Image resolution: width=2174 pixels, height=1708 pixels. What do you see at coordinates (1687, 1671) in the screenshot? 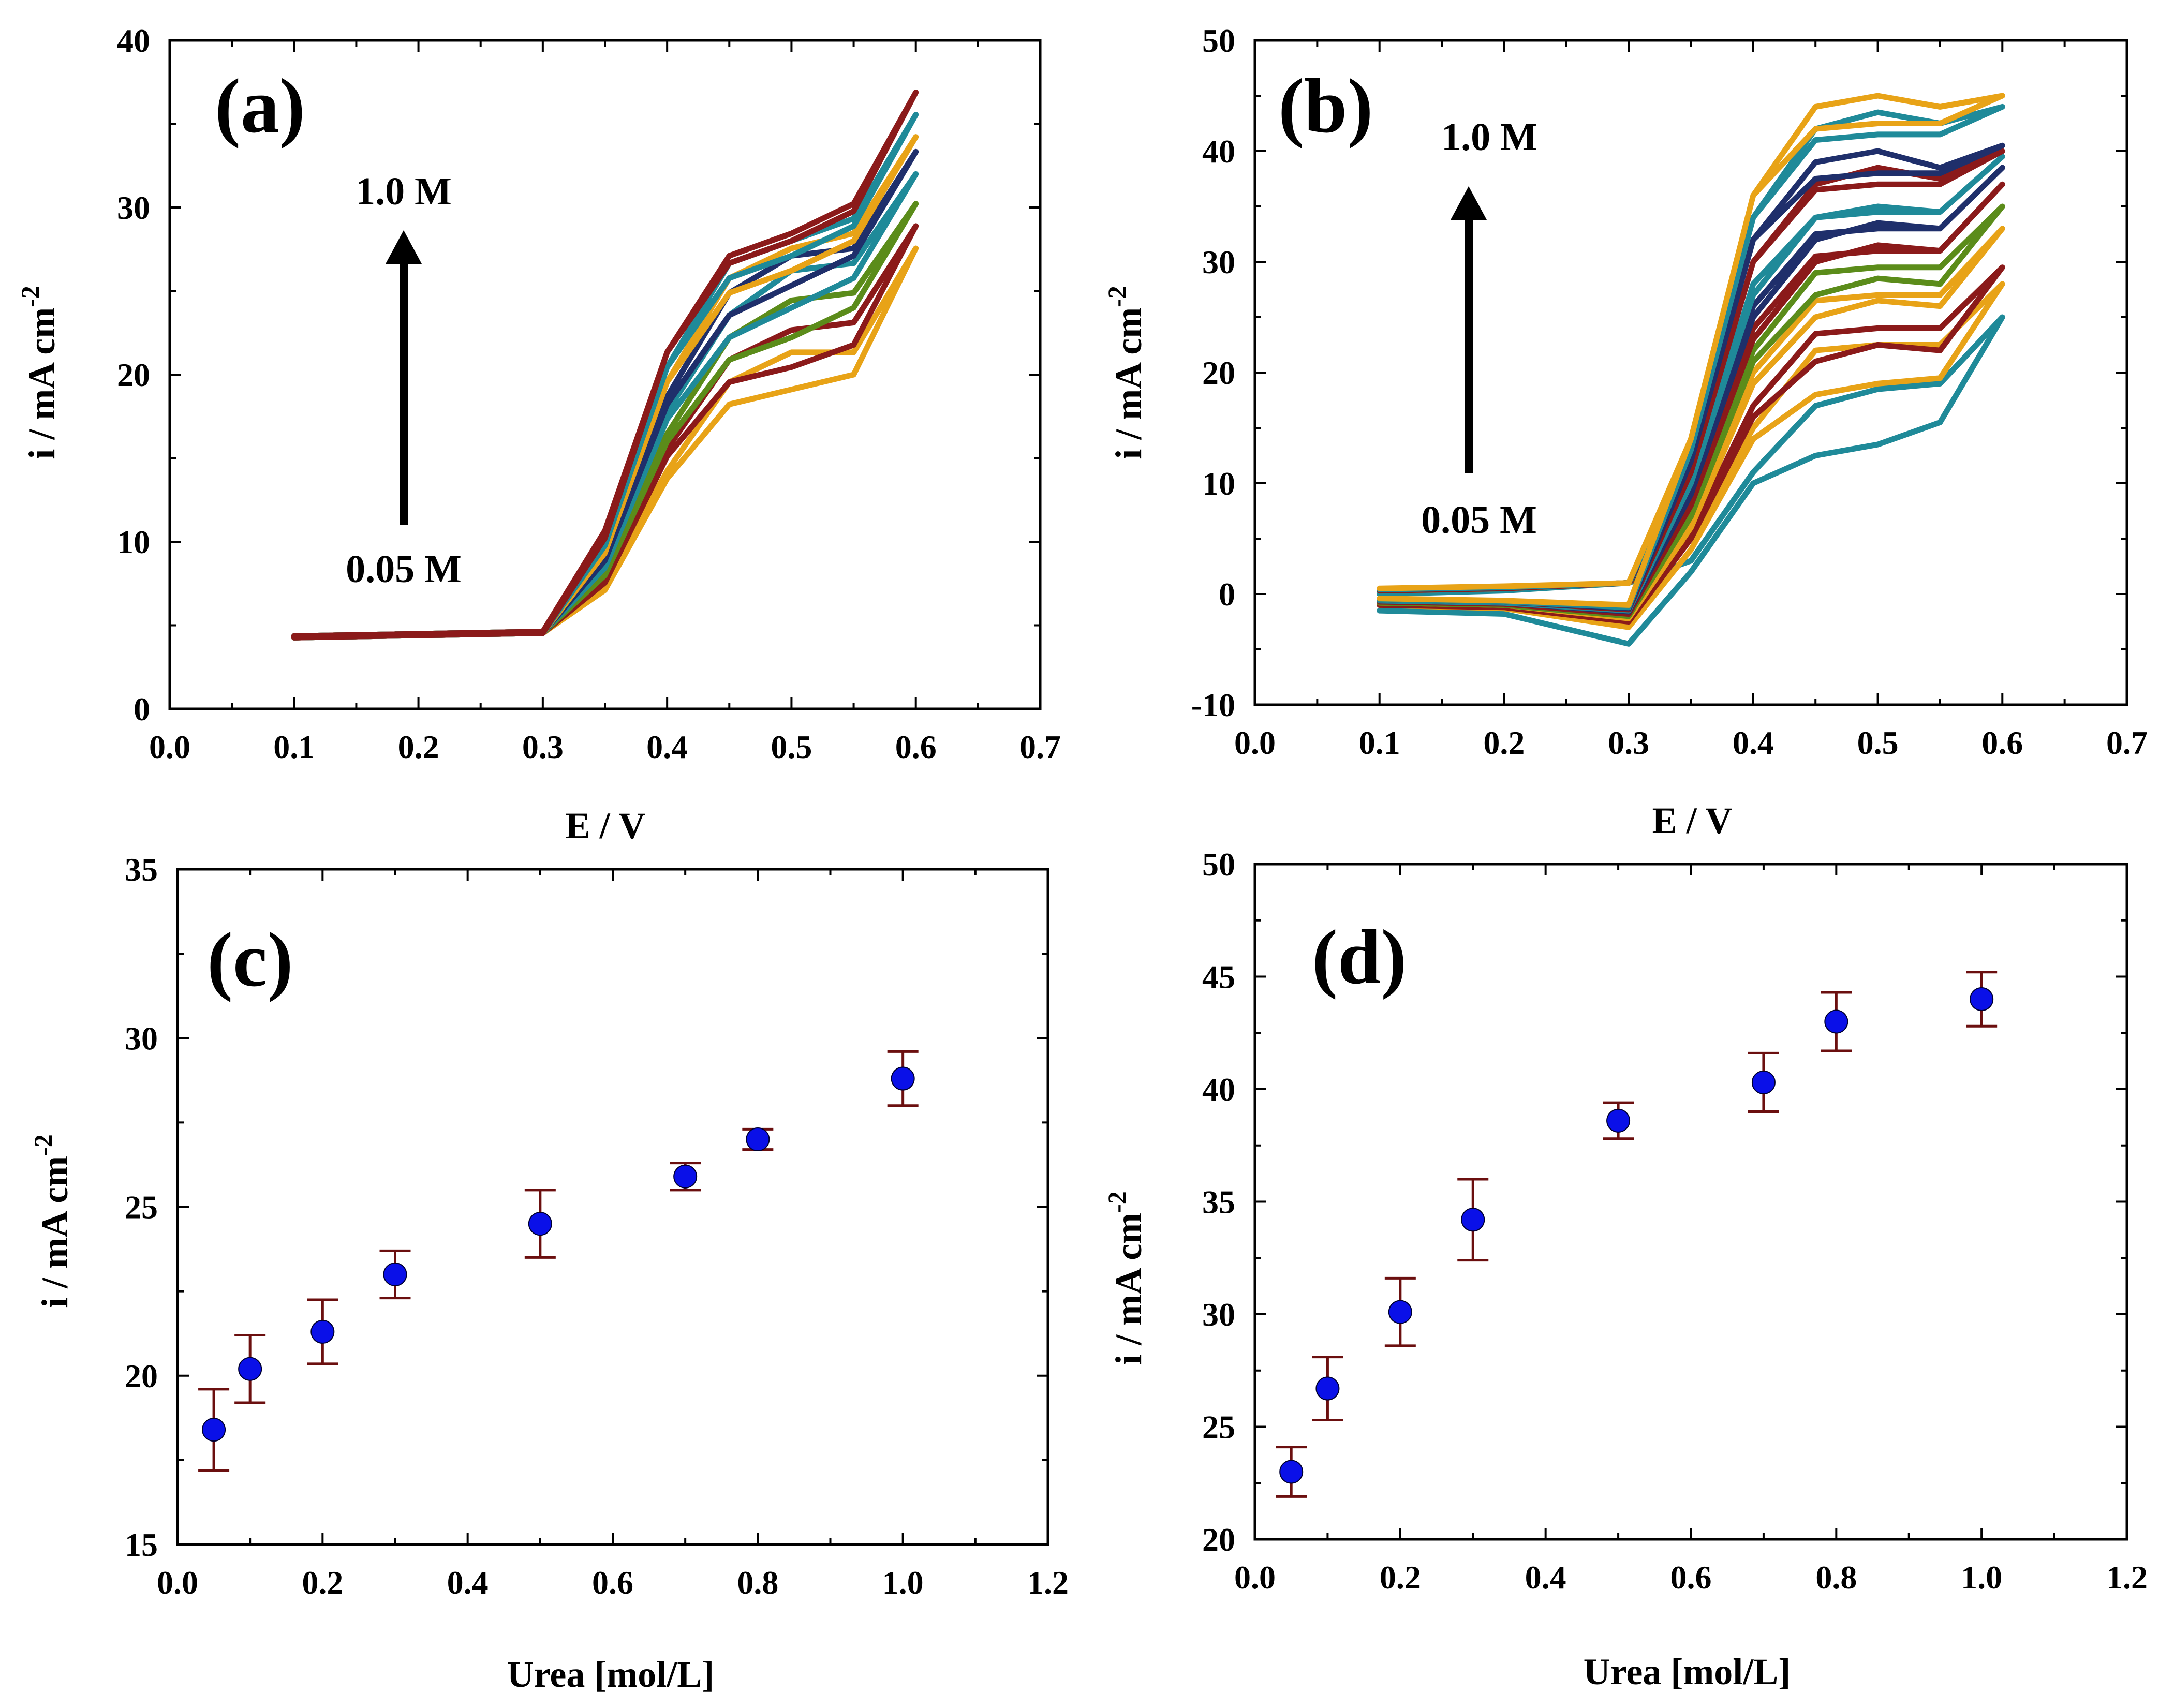
I see `panel-d-x-axis-title: Urea [mol/L]` at bounding box center [1687, 1671].